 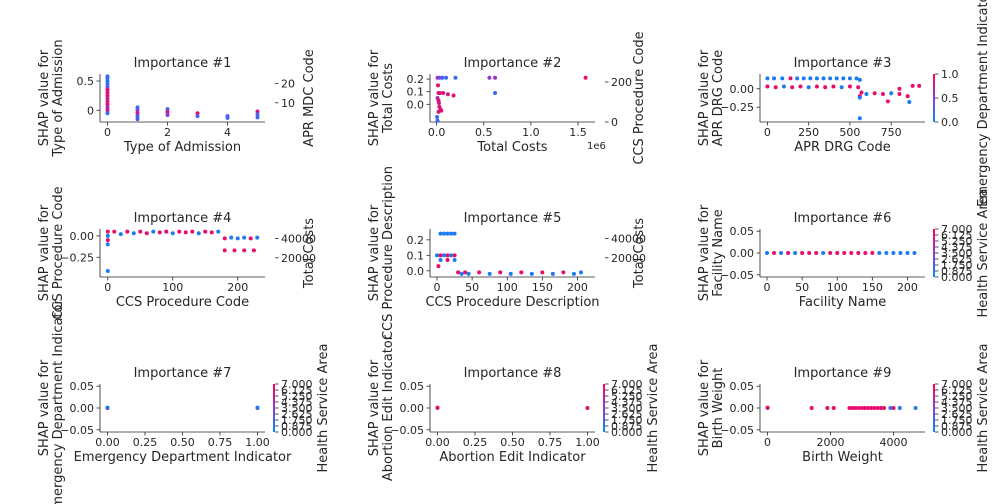 What do you see at coordinates (639, 253) in the screenshot?
I see `colorbar-label: Total Costs` at bounding box center [639, 253].